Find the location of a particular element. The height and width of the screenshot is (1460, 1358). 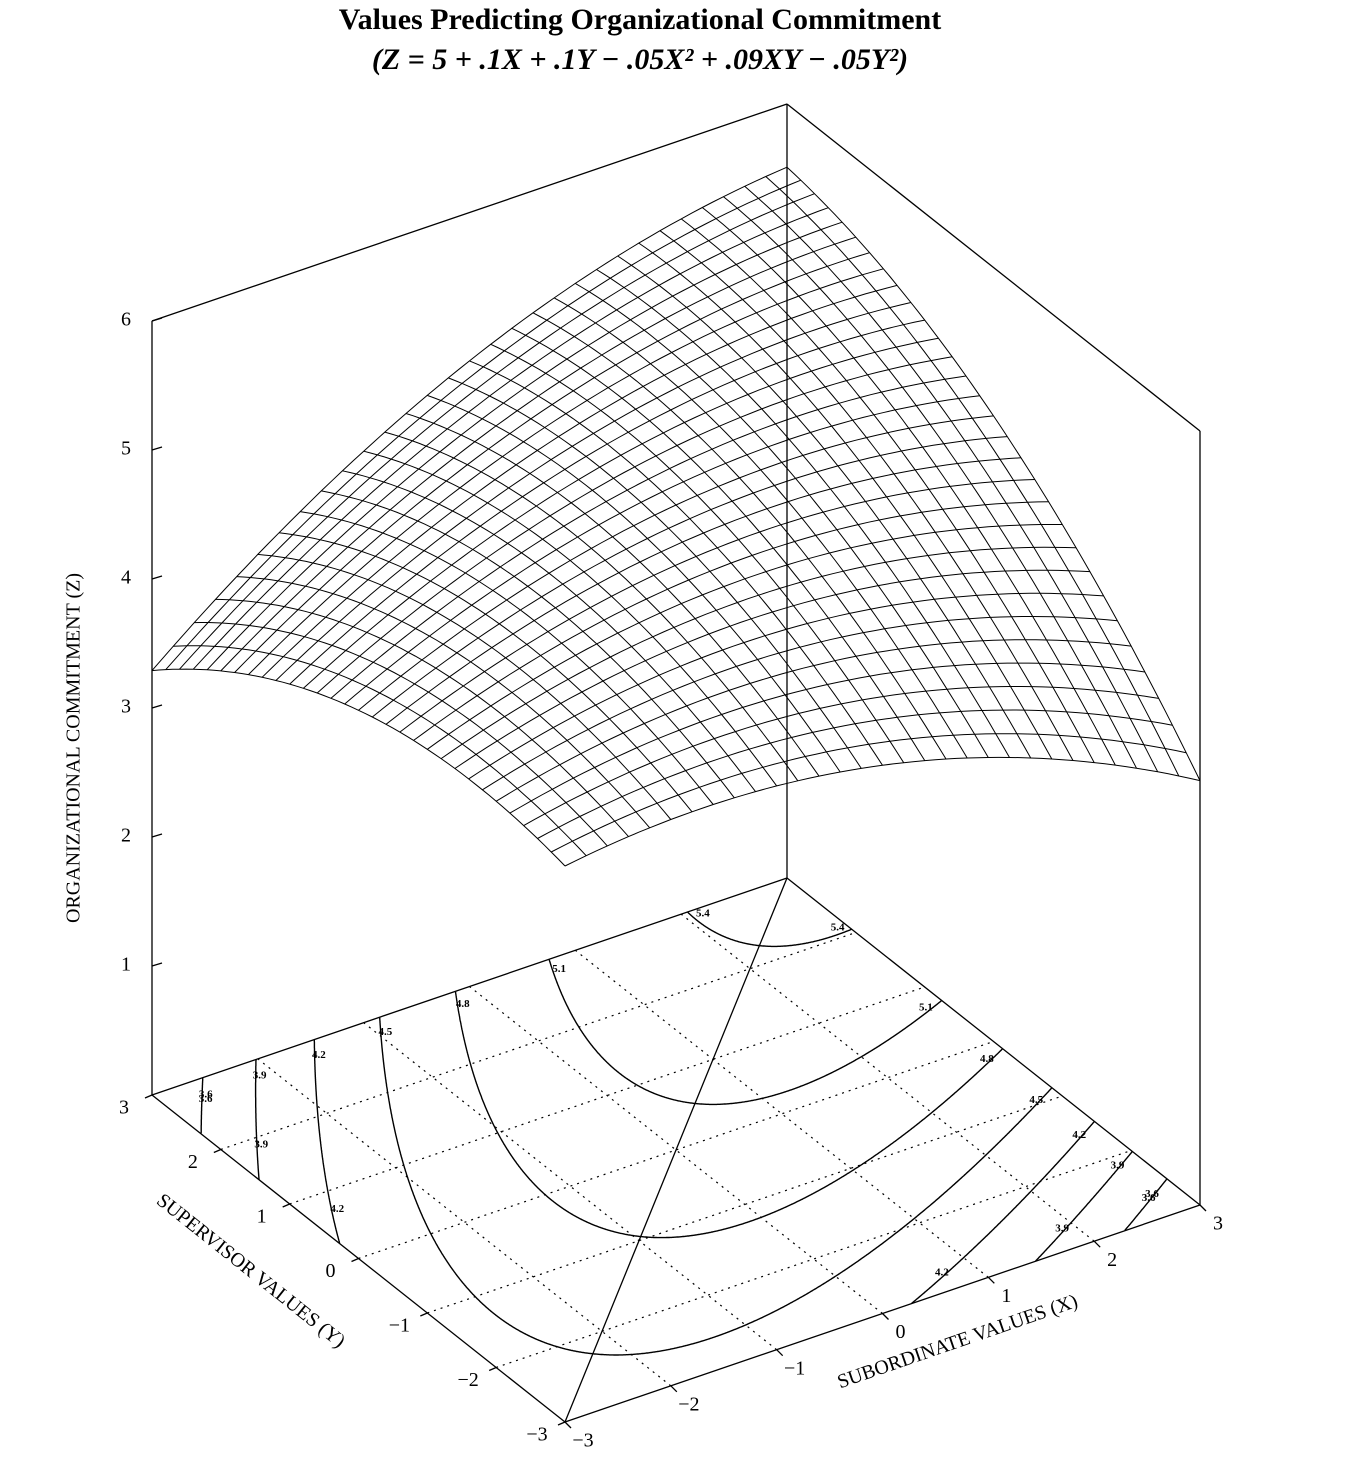

y-axis-label: SUPERVISOR VALUES (Y) is located at coordinates (250, 1270).